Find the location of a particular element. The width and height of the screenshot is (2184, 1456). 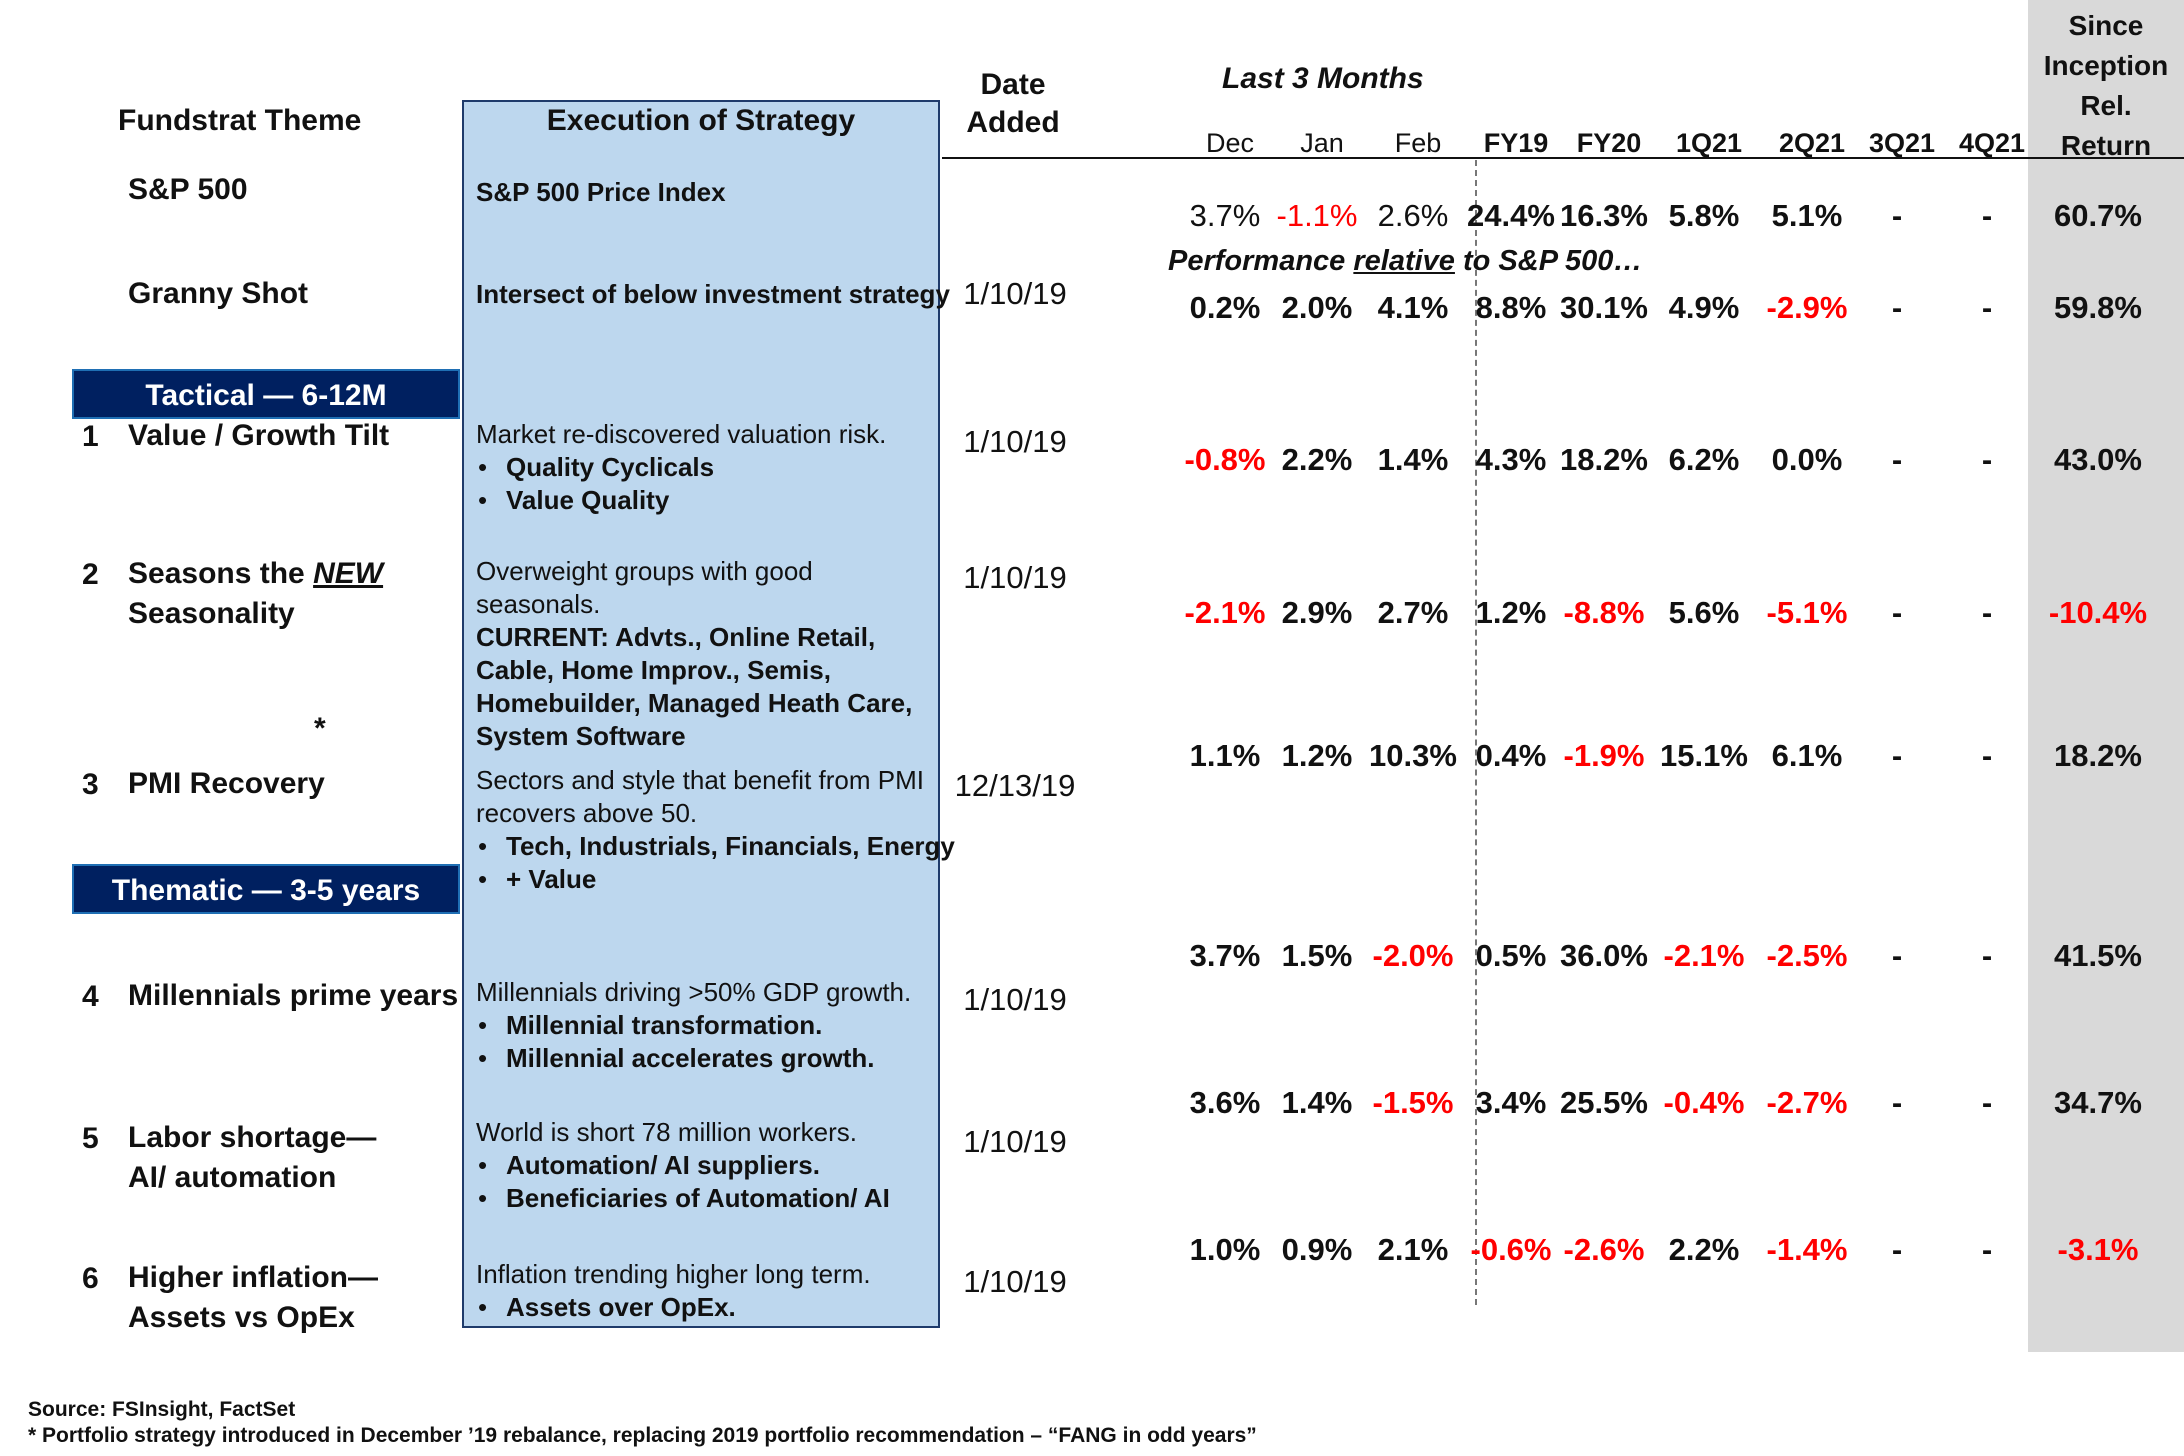

perf-value: 2.7% is located at coordinates (1413, 612).